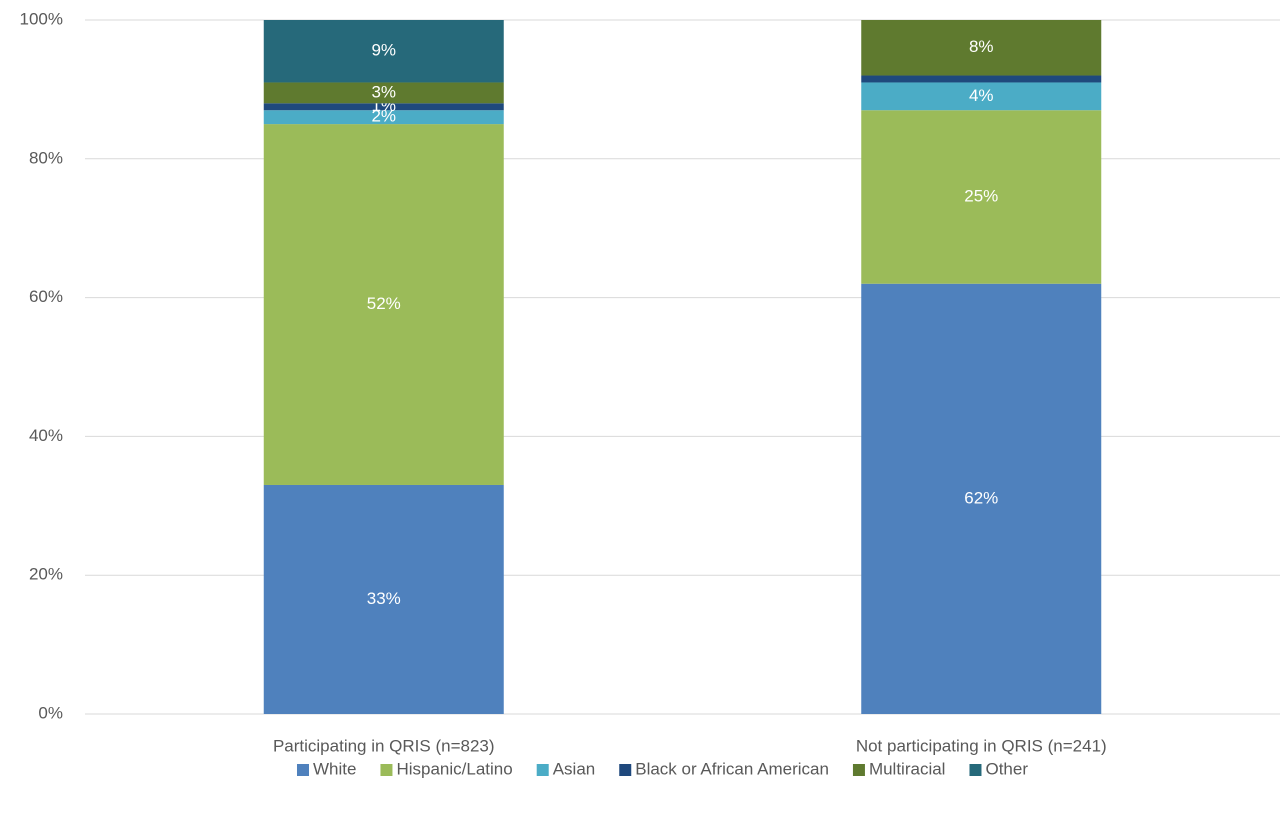 The width and height of the screenshot is (1284, 813). I want to click on data-label: 2%, so click(383, 116).